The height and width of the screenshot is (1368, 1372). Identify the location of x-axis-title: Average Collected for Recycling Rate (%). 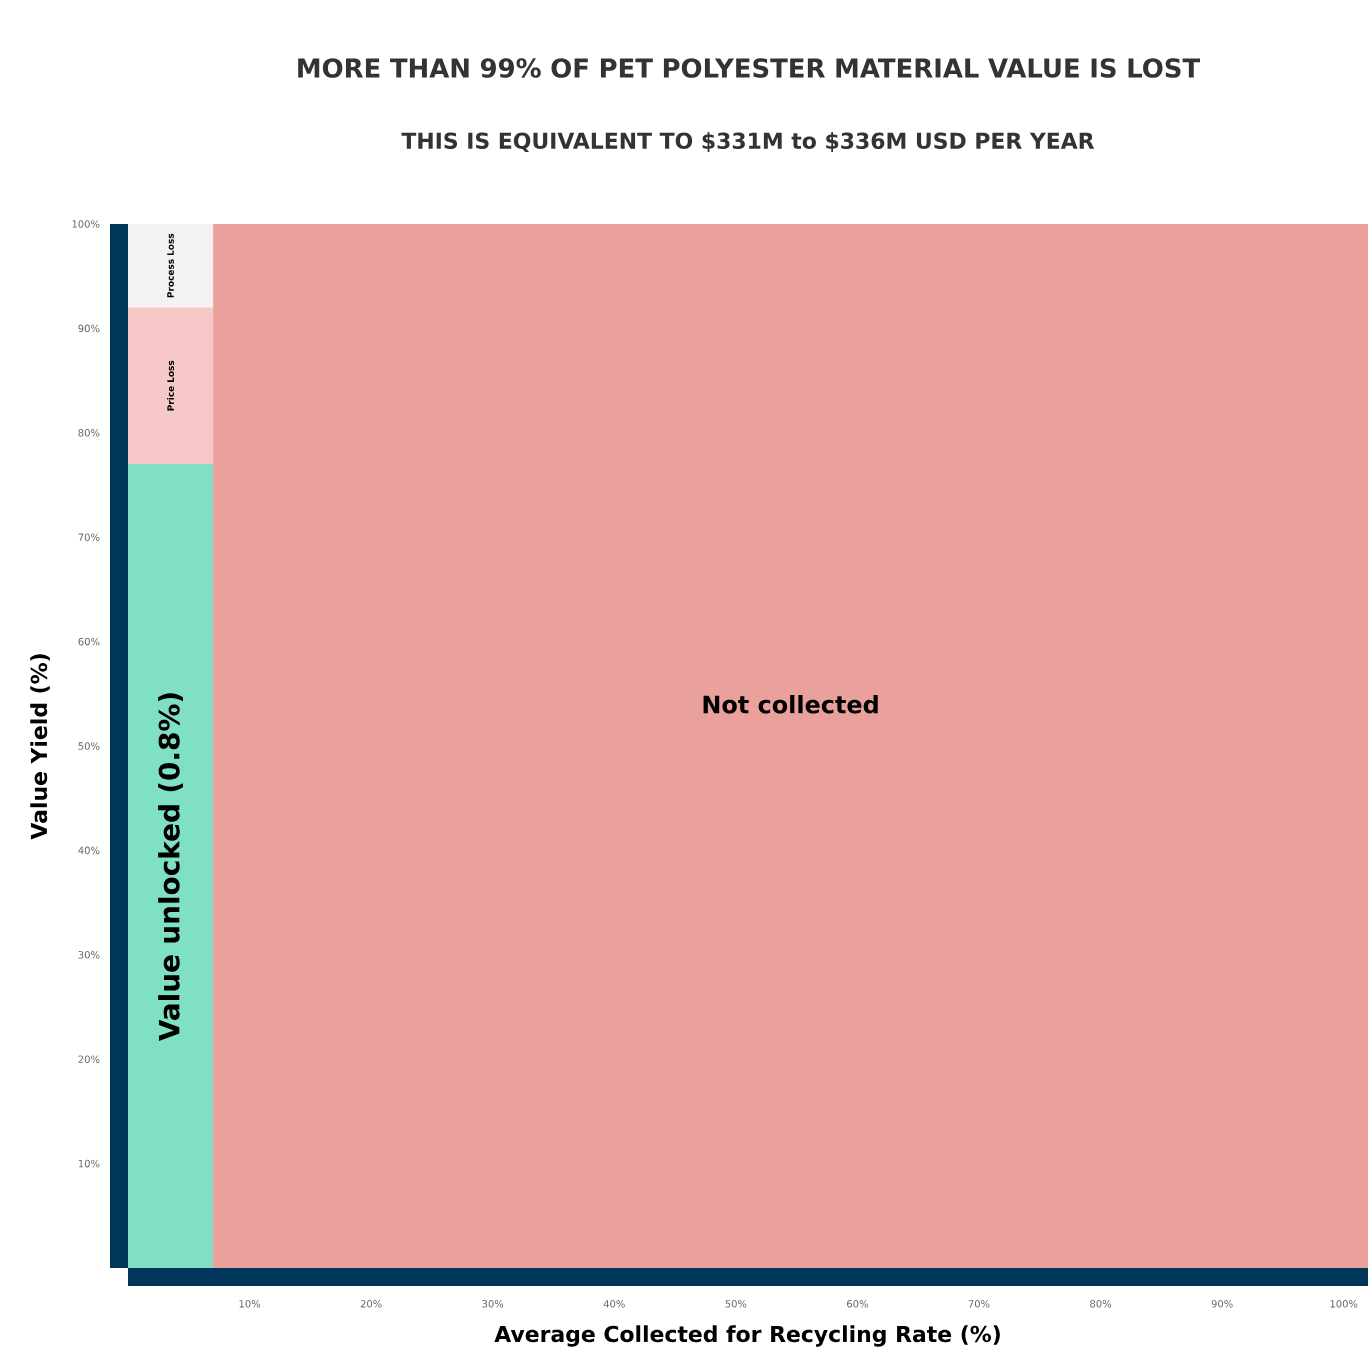
(747, 1336).